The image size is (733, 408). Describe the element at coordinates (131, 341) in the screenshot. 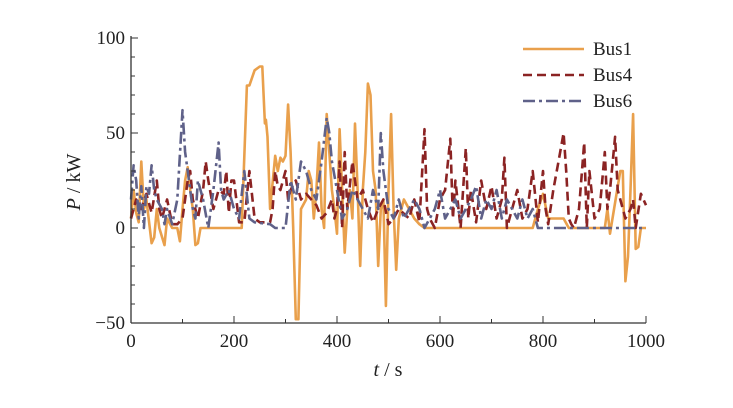

I see `x-tick-label: 0` at that location.